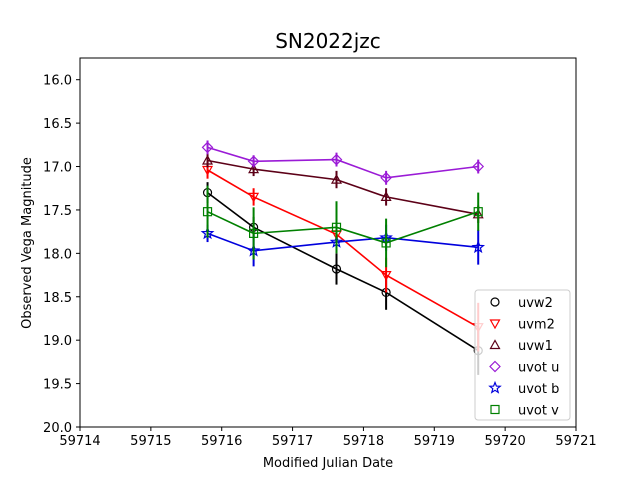 The image size is (640, 480). Describe the element at coordinates (495, 366) in the screenshot. I see `legend-marker-uvot-u` at that location.